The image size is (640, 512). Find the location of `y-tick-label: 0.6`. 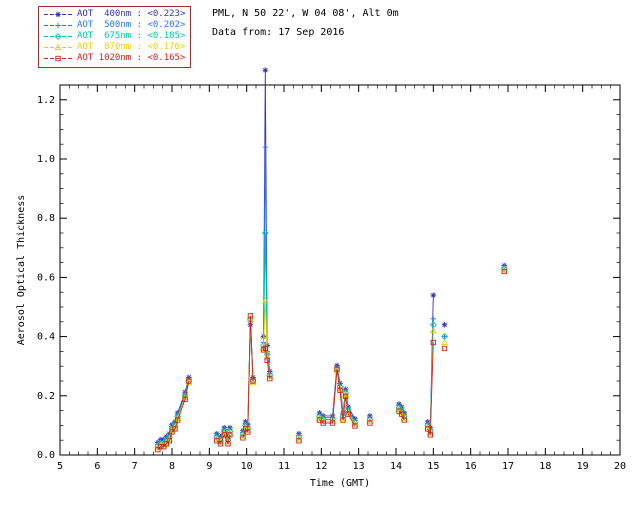

y-tick-label: 0.6 is located at coordinates (46, 277).